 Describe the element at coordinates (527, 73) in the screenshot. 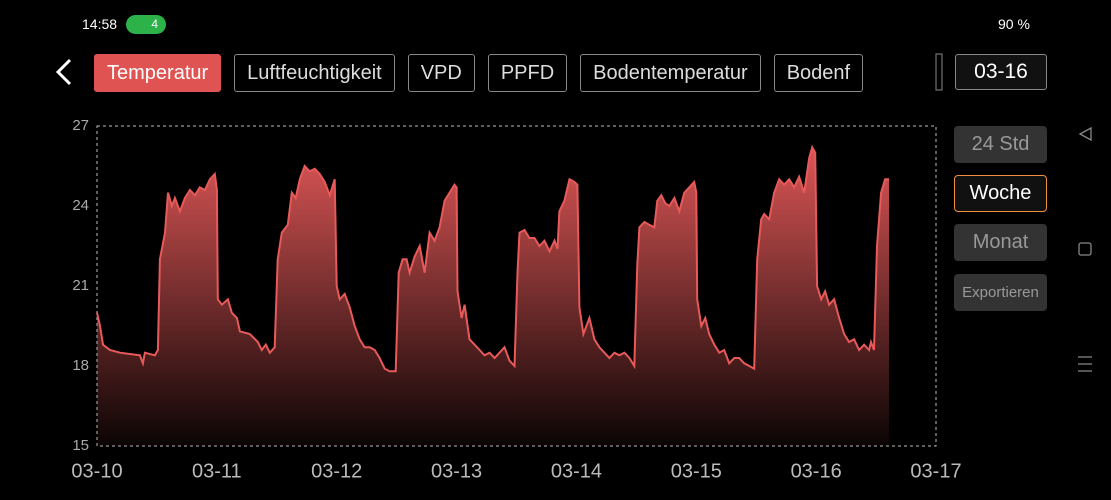

I see `tab: PPFD` at that location.